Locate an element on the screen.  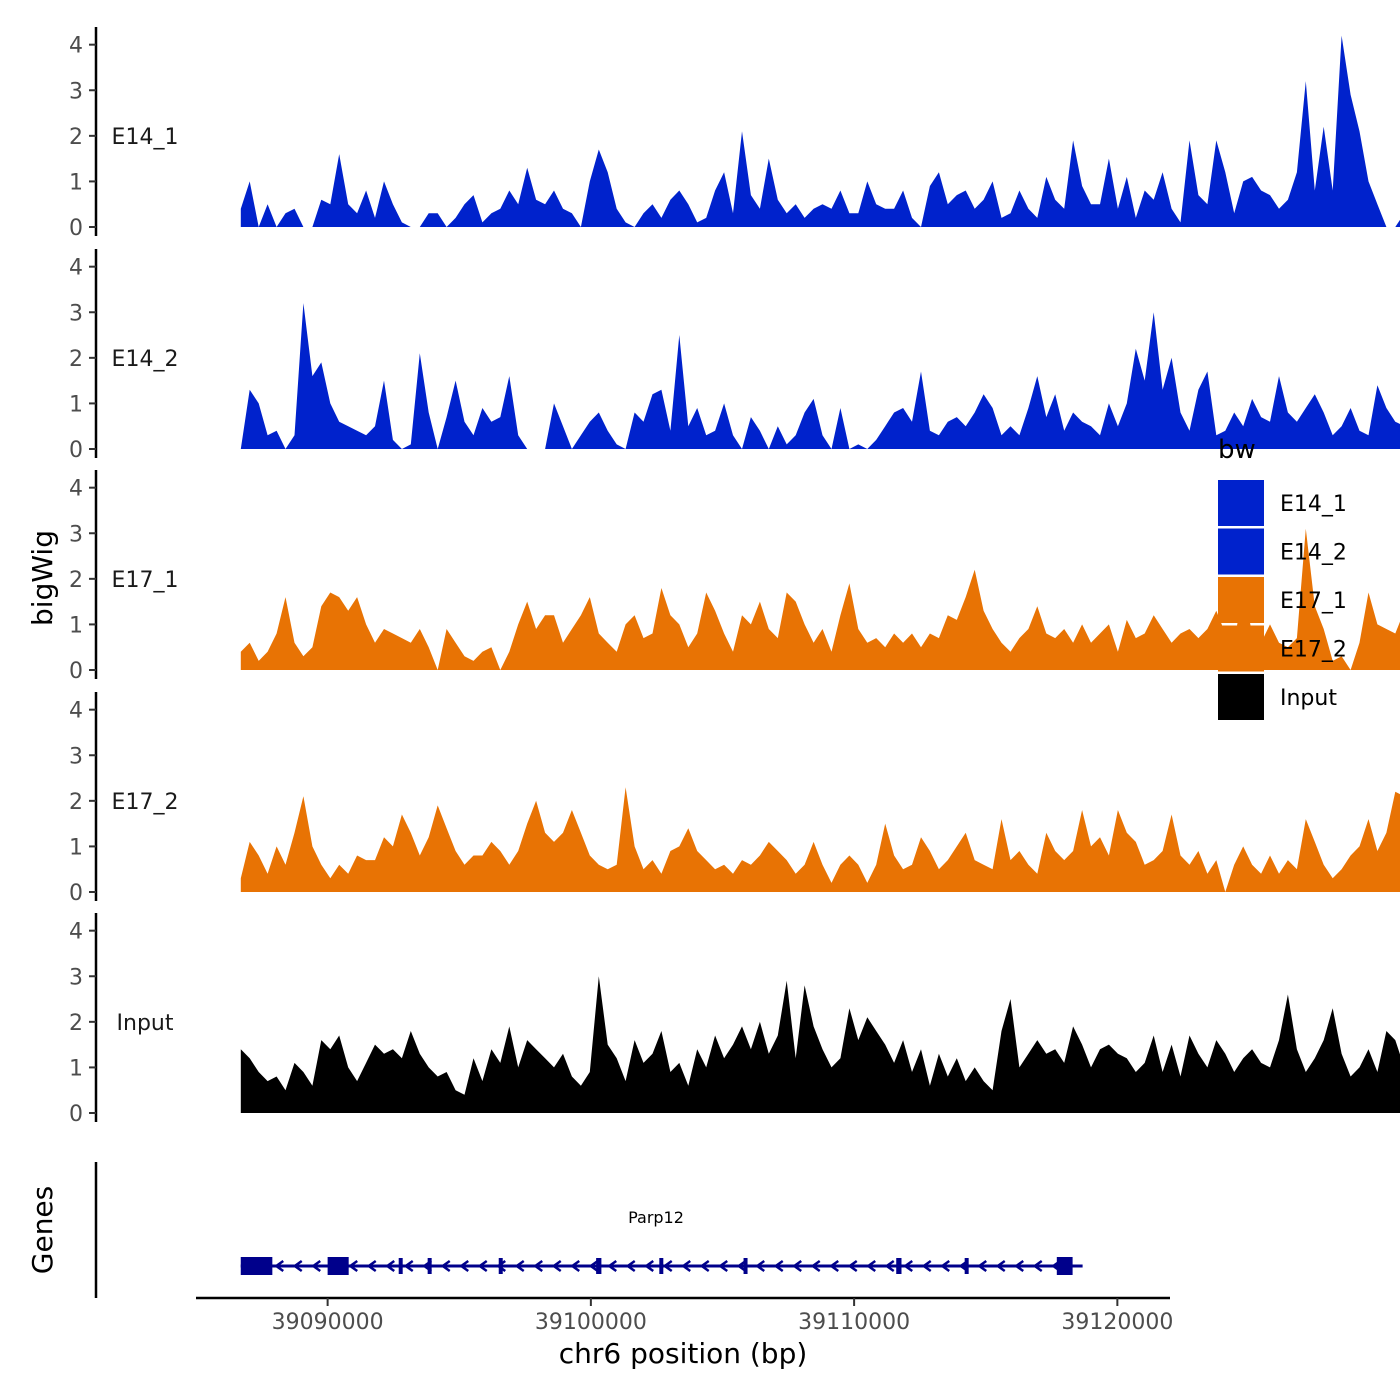
legend-label: E14_2 is located at coordinates (1313, 553).